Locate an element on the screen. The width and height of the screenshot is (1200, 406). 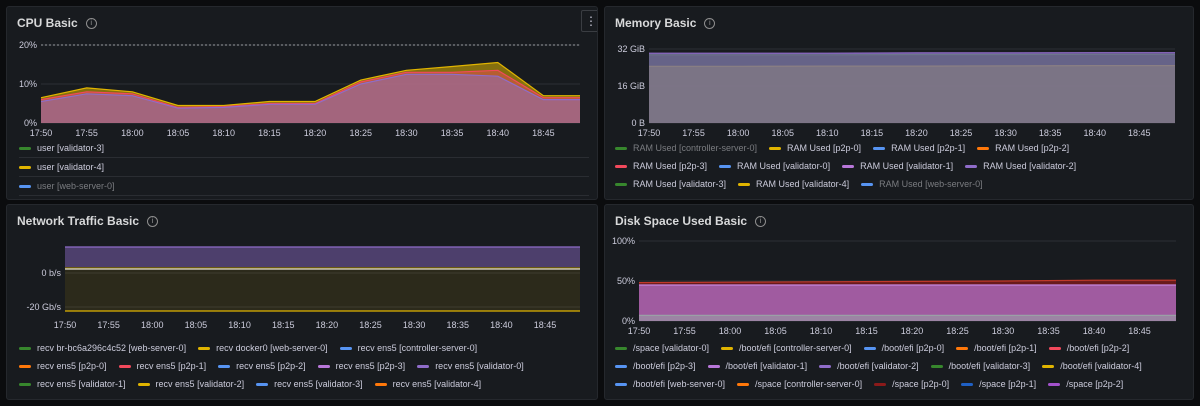
legend-item: recv ens5 [validator-3] is located at coordinates (309, 384).